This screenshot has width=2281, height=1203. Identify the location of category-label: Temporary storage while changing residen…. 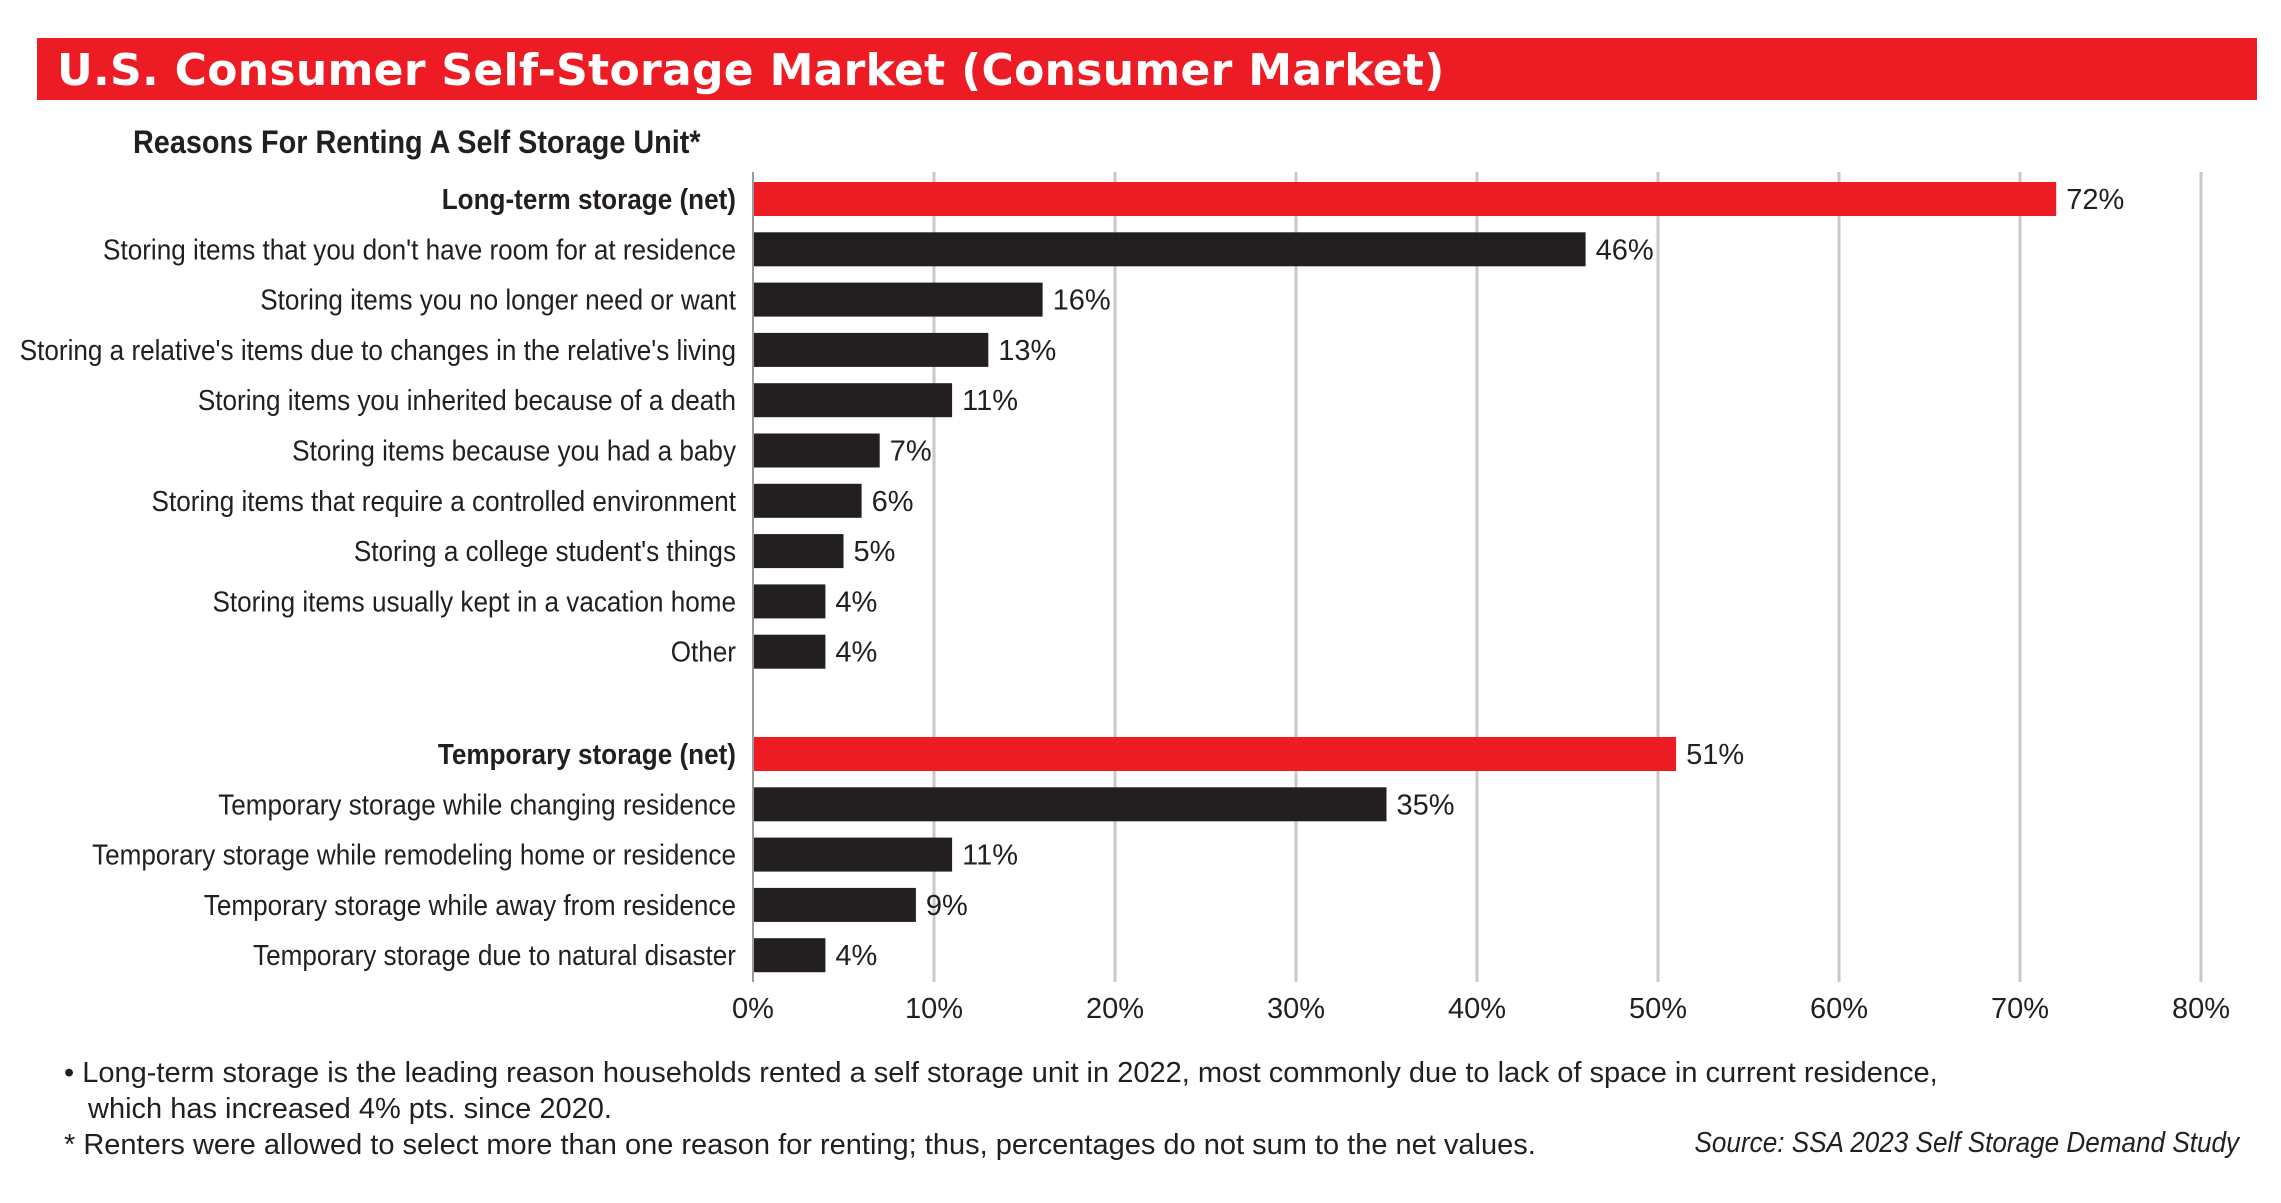
(477, 804).